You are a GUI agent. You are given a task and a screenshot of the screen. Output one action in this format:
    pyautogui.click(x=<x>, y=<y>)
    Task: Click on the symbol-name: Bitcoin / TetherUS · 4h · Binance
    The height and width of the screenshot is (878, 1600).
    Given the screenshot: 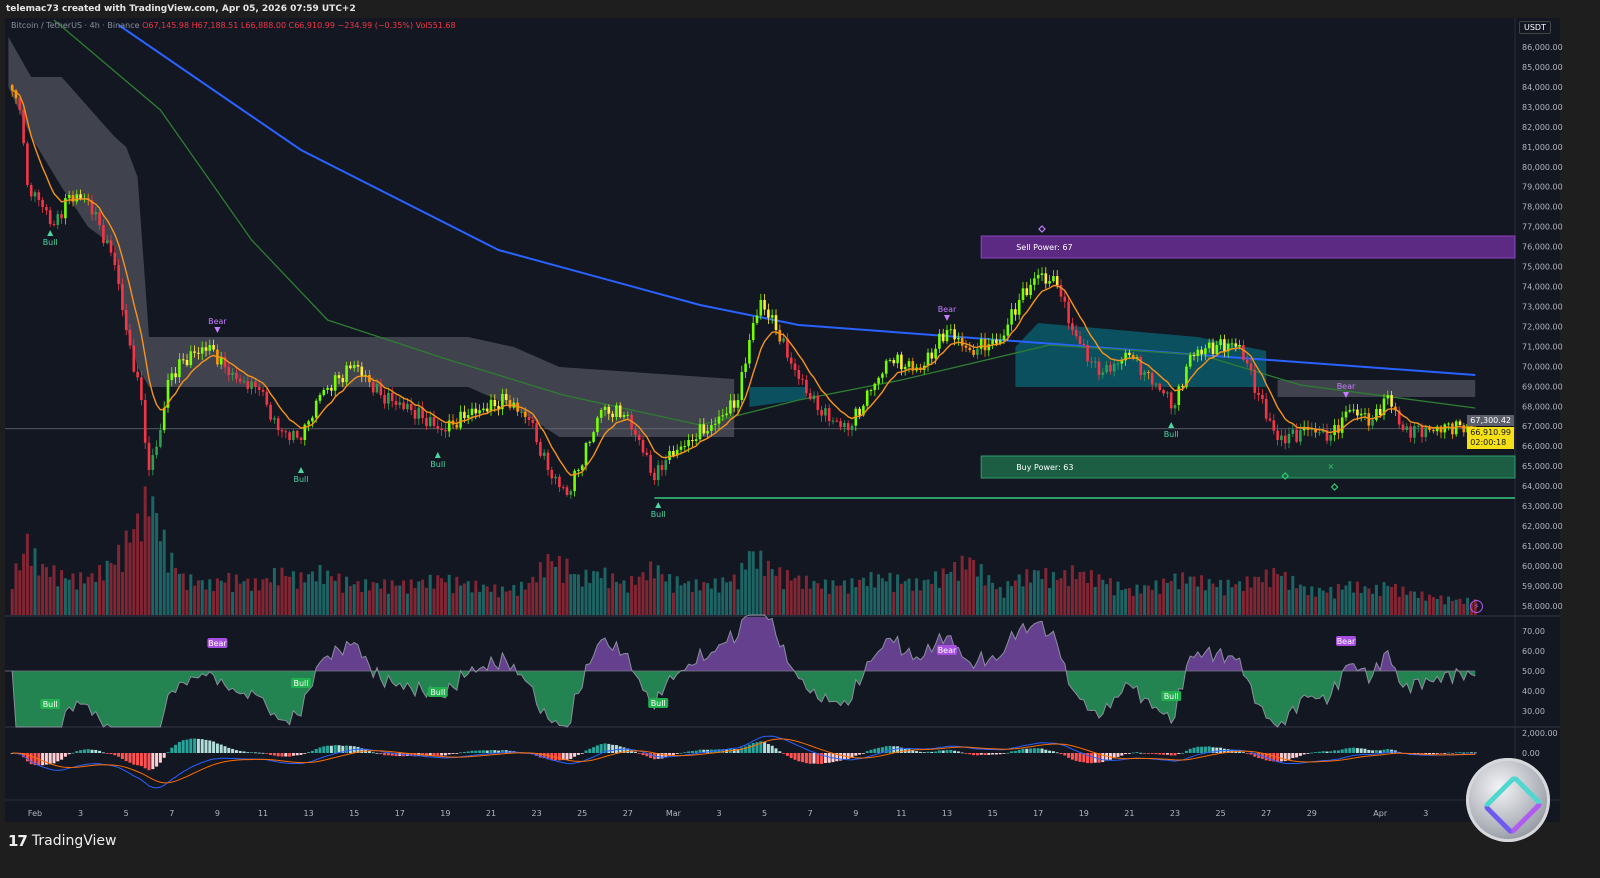 What is the action you would take?
    pyautogui.click(x=75, y=25)
    